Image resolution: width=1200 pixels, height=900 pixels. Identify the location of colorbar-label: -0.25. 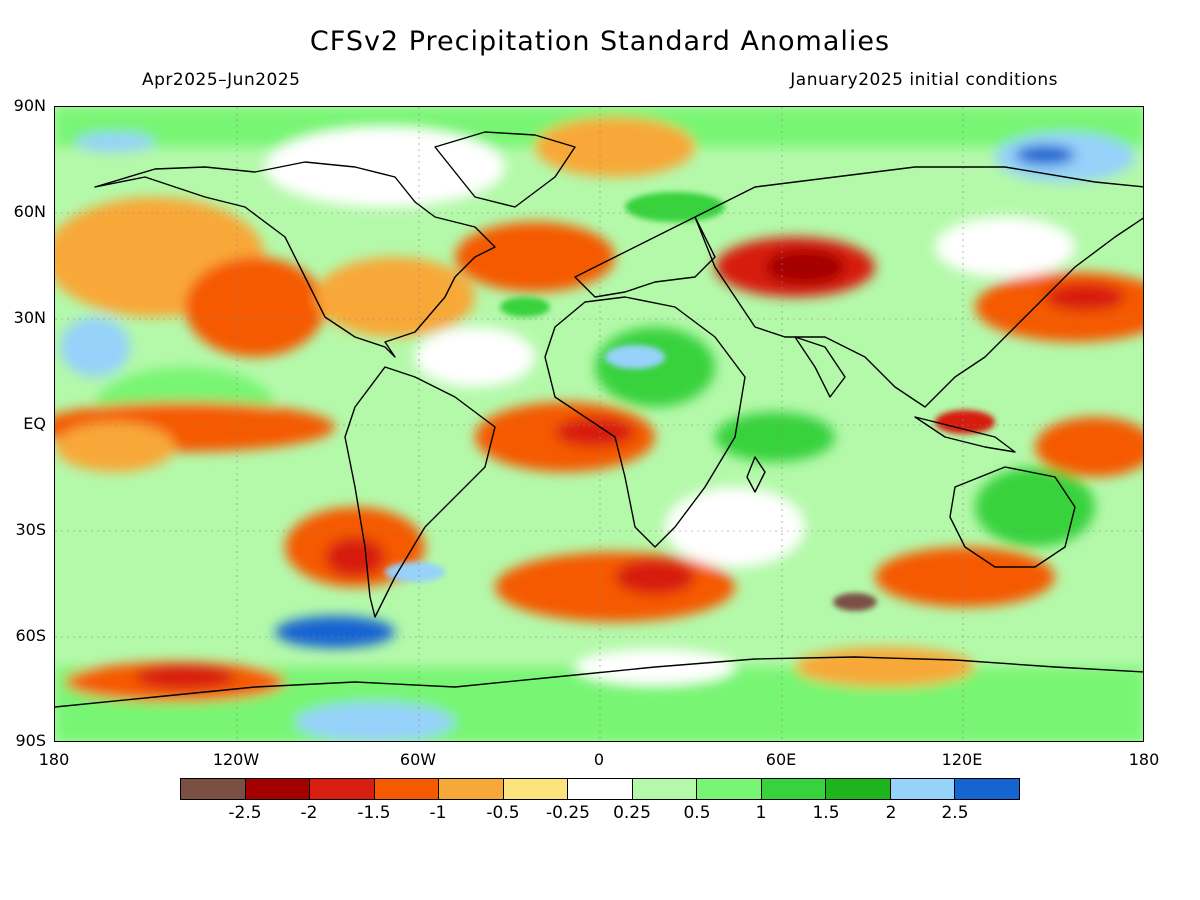
(568, 813).